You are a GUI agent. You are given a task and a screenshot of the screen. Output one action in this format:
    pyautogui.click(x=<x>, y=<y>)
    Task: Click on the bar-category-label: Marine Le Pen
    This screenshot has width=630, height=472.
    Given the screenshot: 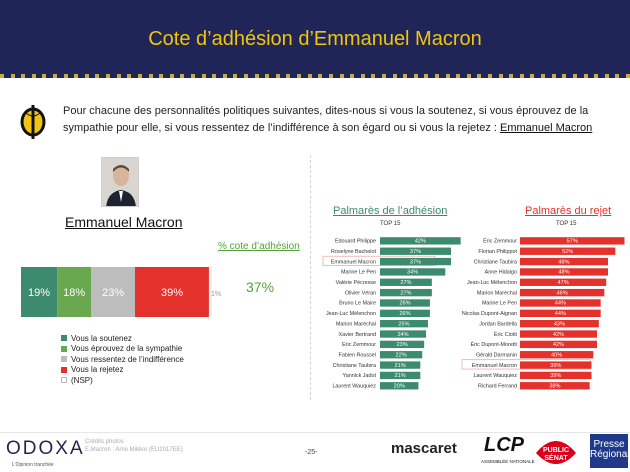 What is the action you would take?
    pyautogui.click(x=358, y=273)
    